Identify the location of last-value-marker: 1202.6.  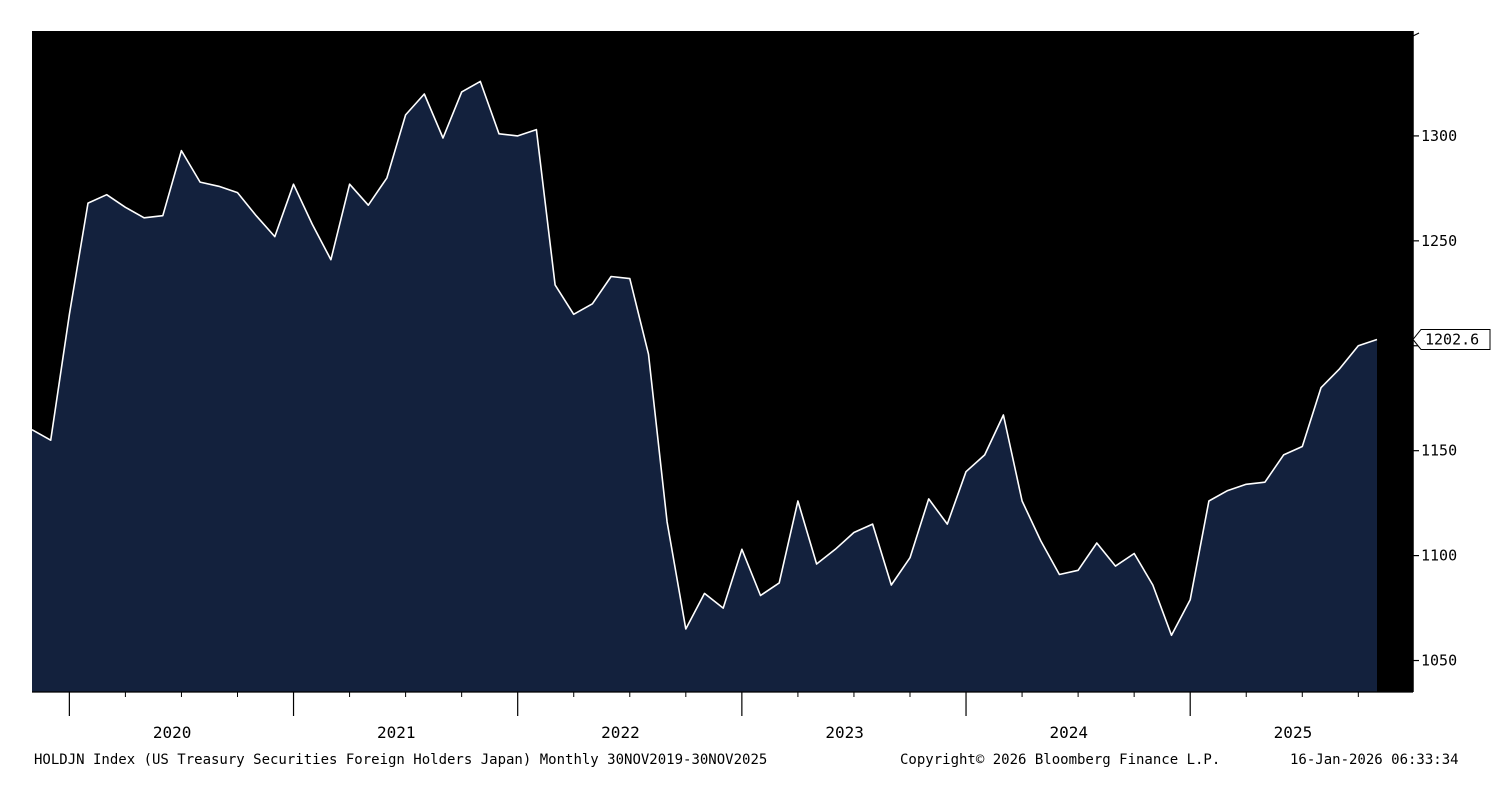
(1451, 339).